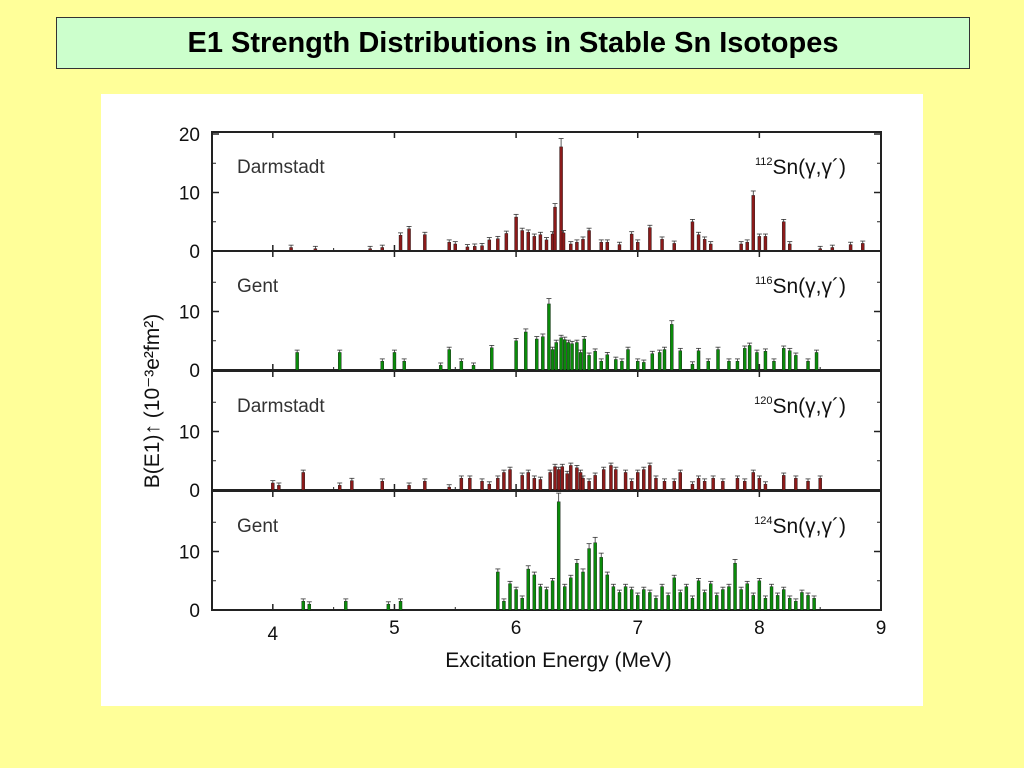 This screenshot has height=768, width=1024. I want to click on panel-120: 10 0 Darmstadt 120Sn(γ,γ´), so click(530, 436).